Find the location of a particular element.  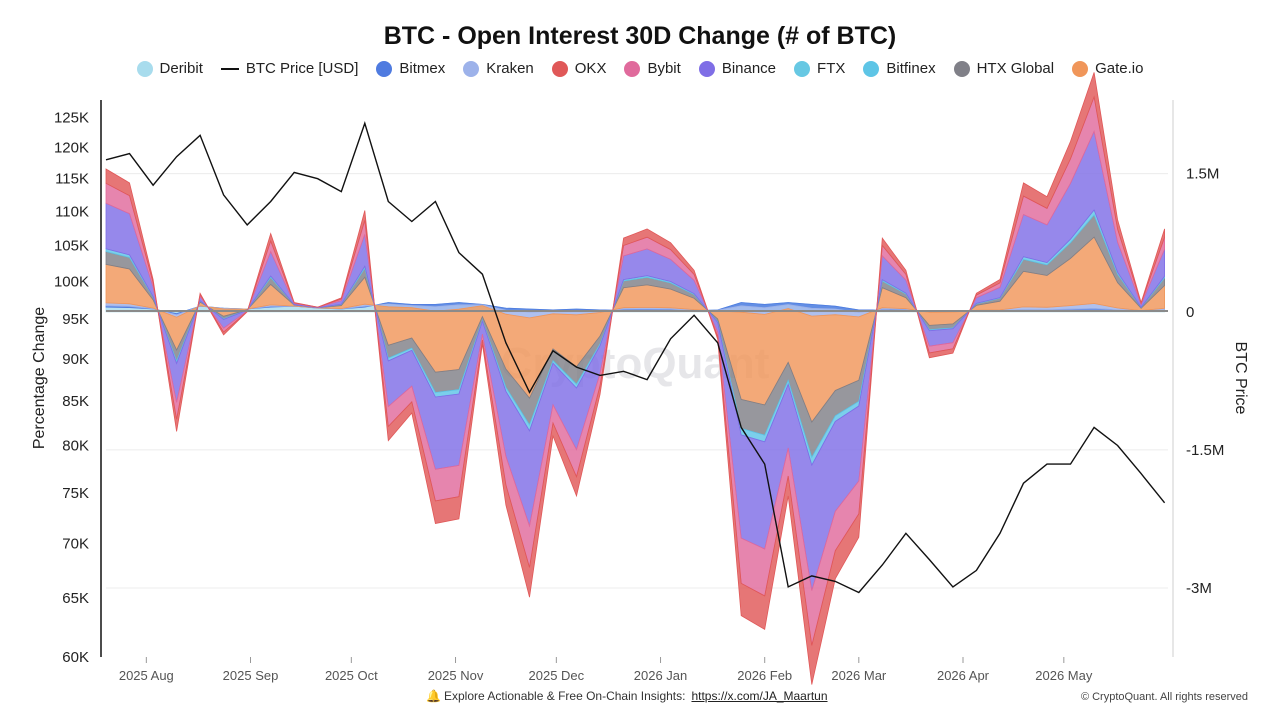

bell-icon: 🔔 is located at coordinates (433, 695).